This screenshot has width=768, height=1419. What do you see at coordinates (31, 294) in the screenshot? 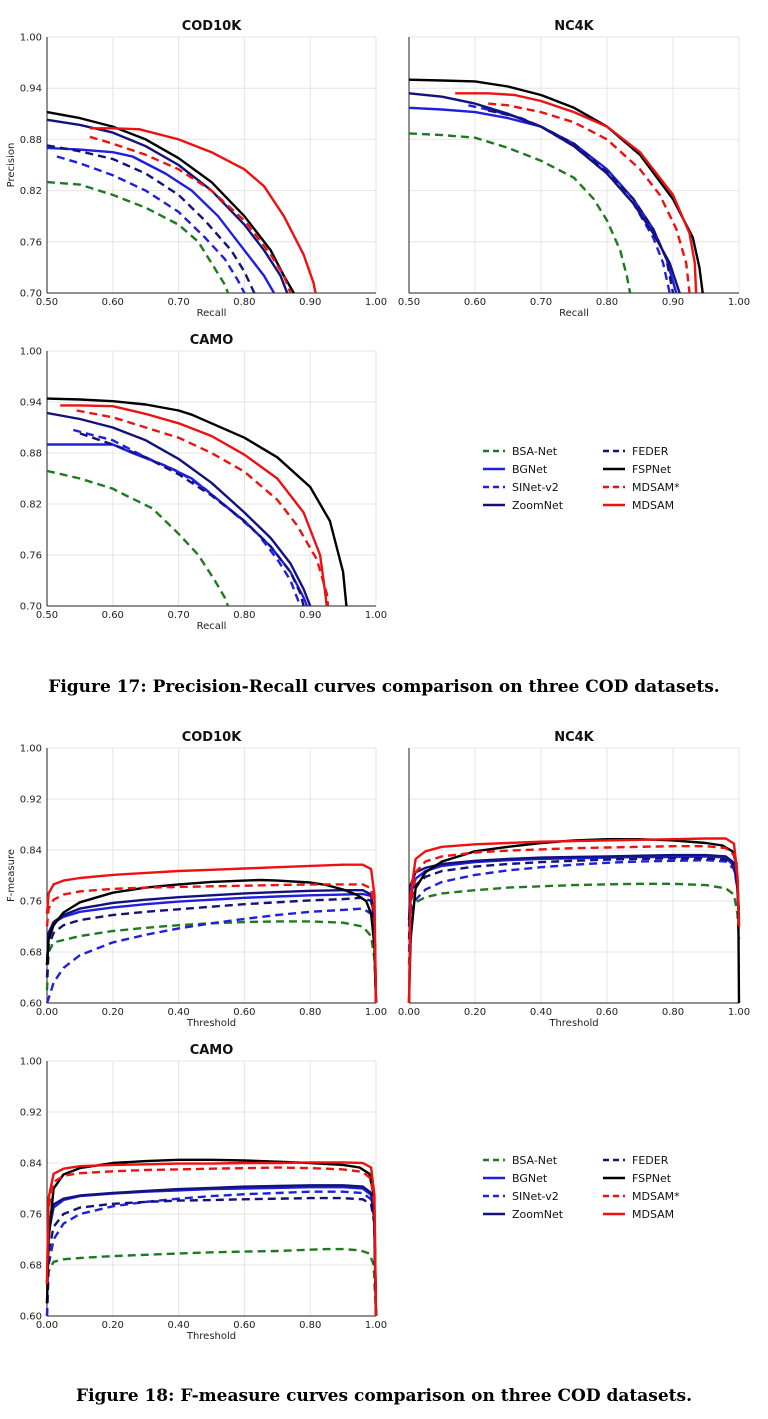
I see `panel1-y-tick-label: 0.70` at bounding box center [31, 294].